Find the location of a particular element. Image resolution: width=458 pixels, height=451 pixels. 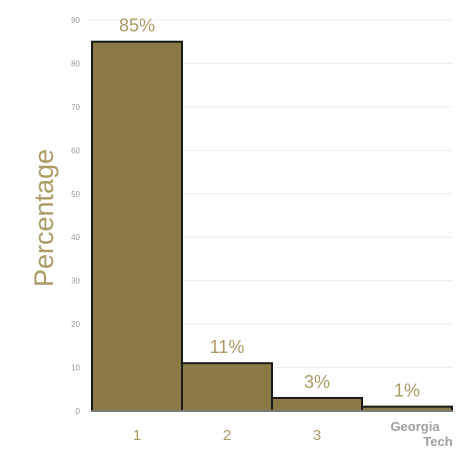

x-tick-label: 1 is located at coordinates (137, 435).